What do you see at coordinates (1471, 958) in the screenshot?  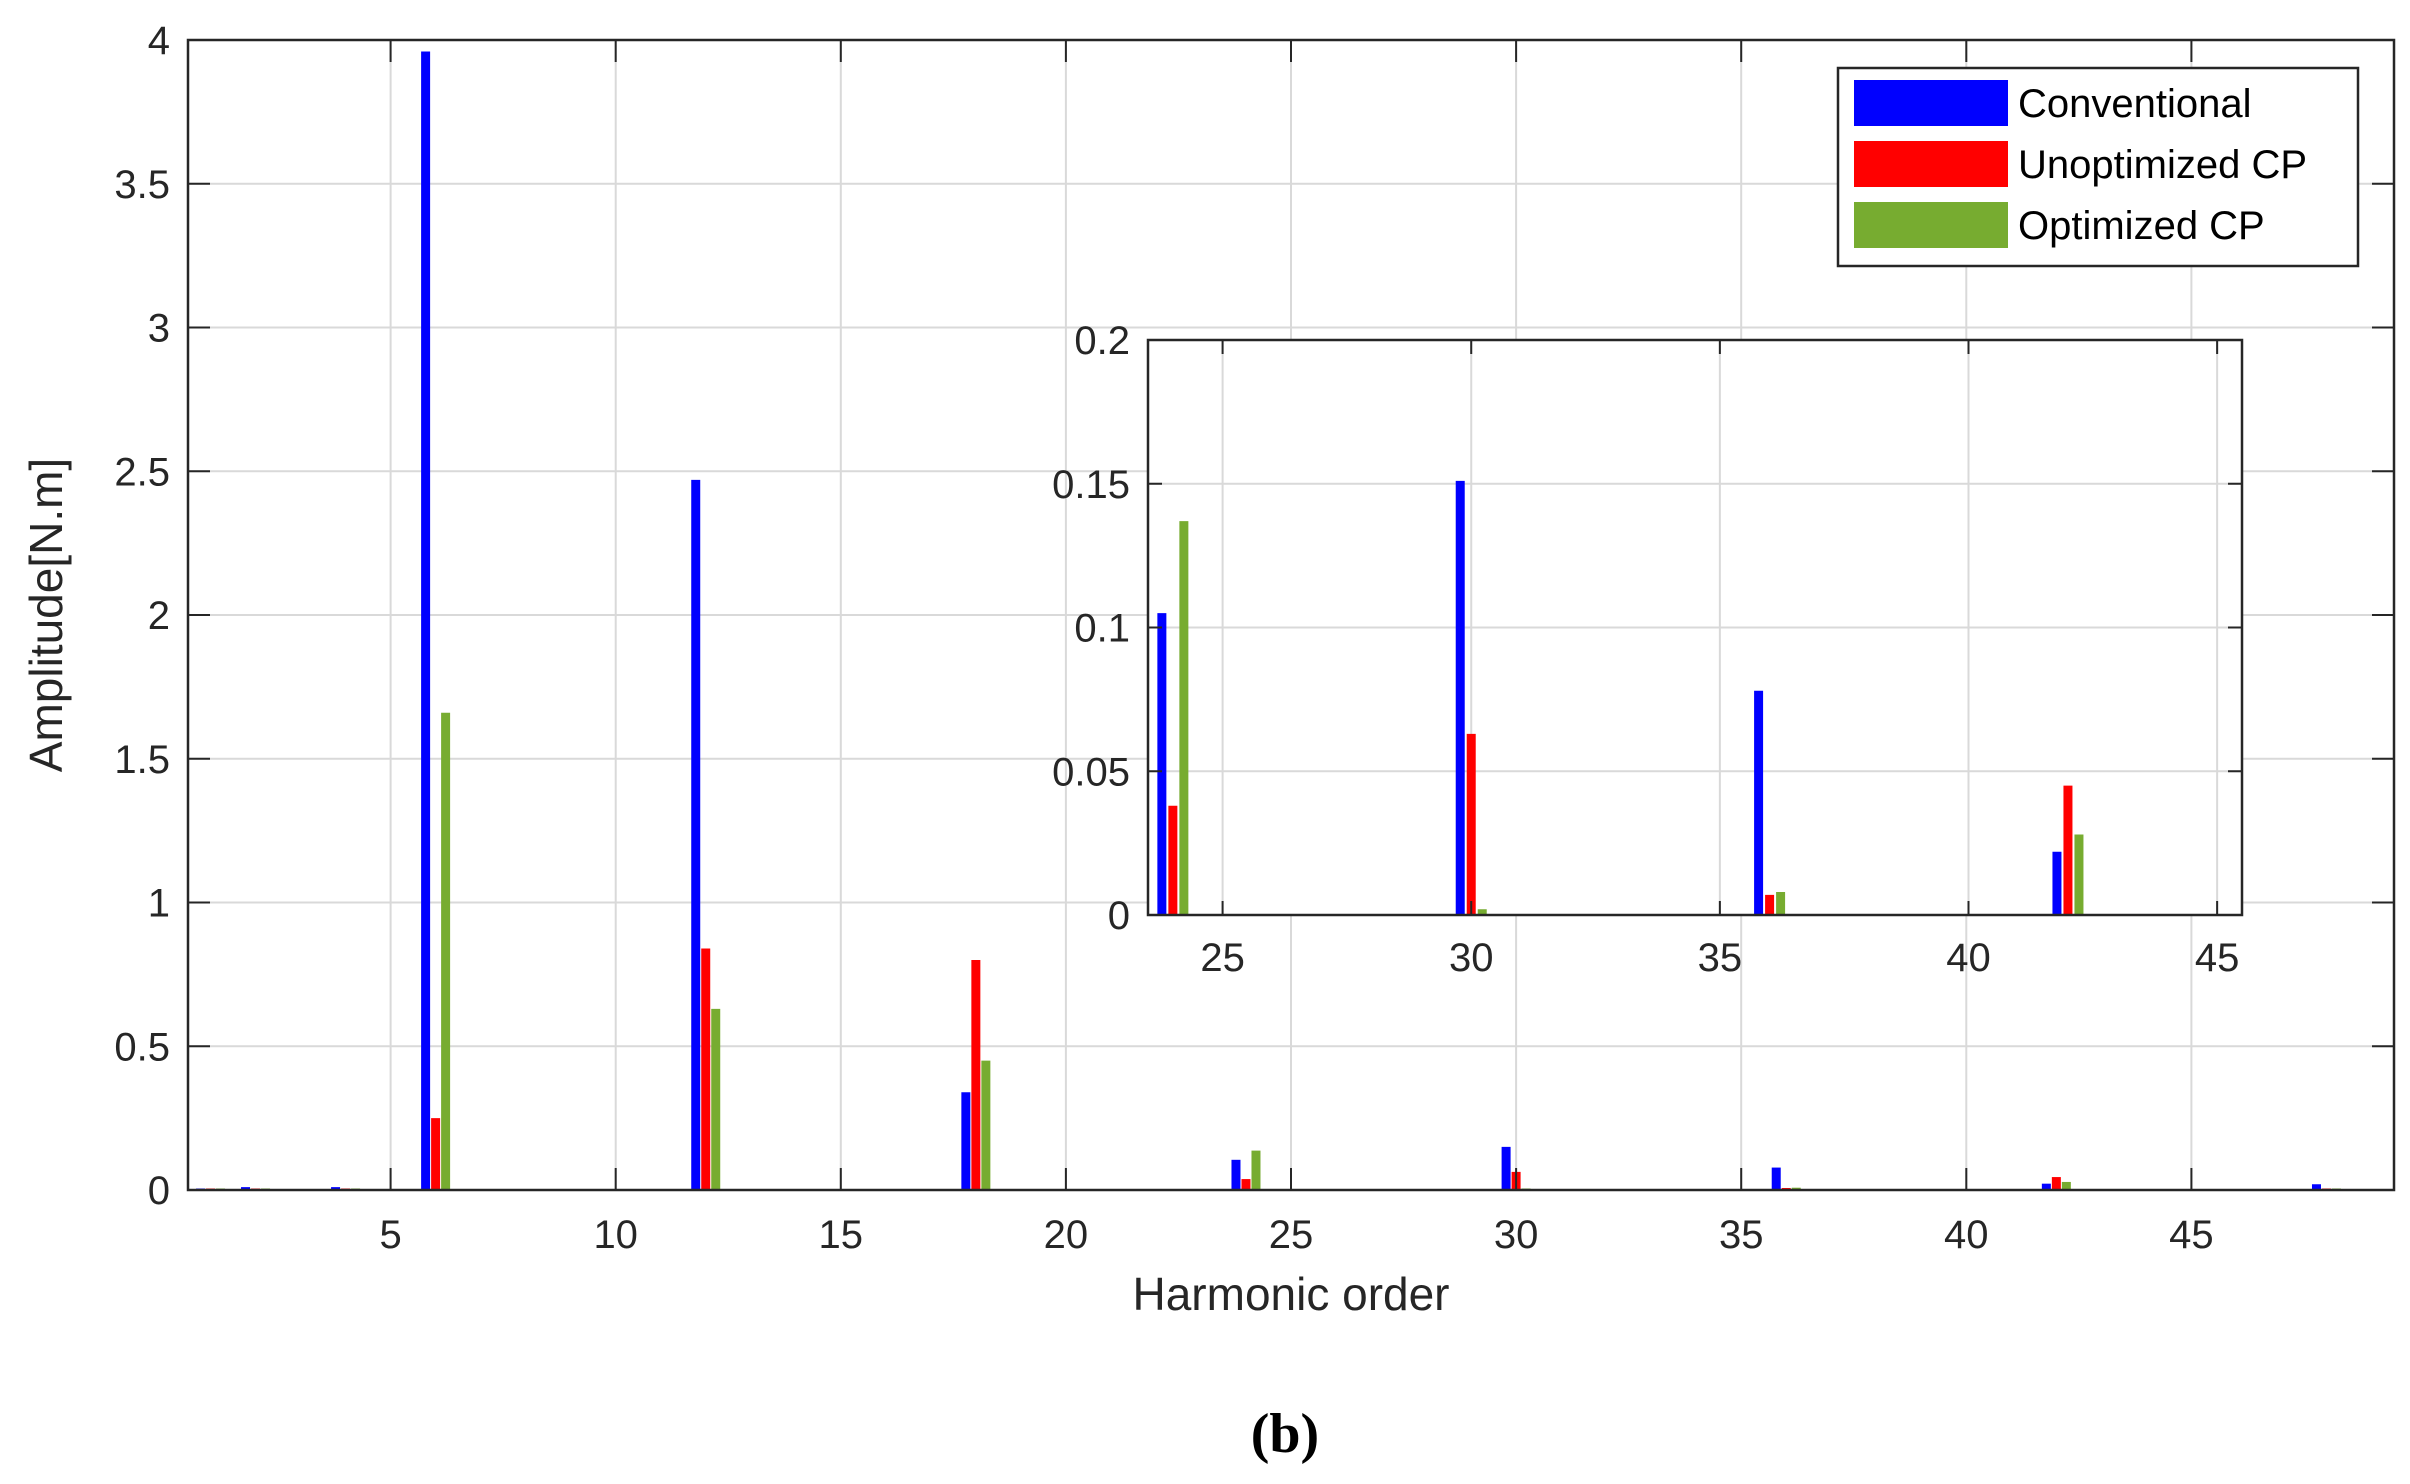 I see `inset-x-tick-label: 30` at bounding box center [1471, 958].